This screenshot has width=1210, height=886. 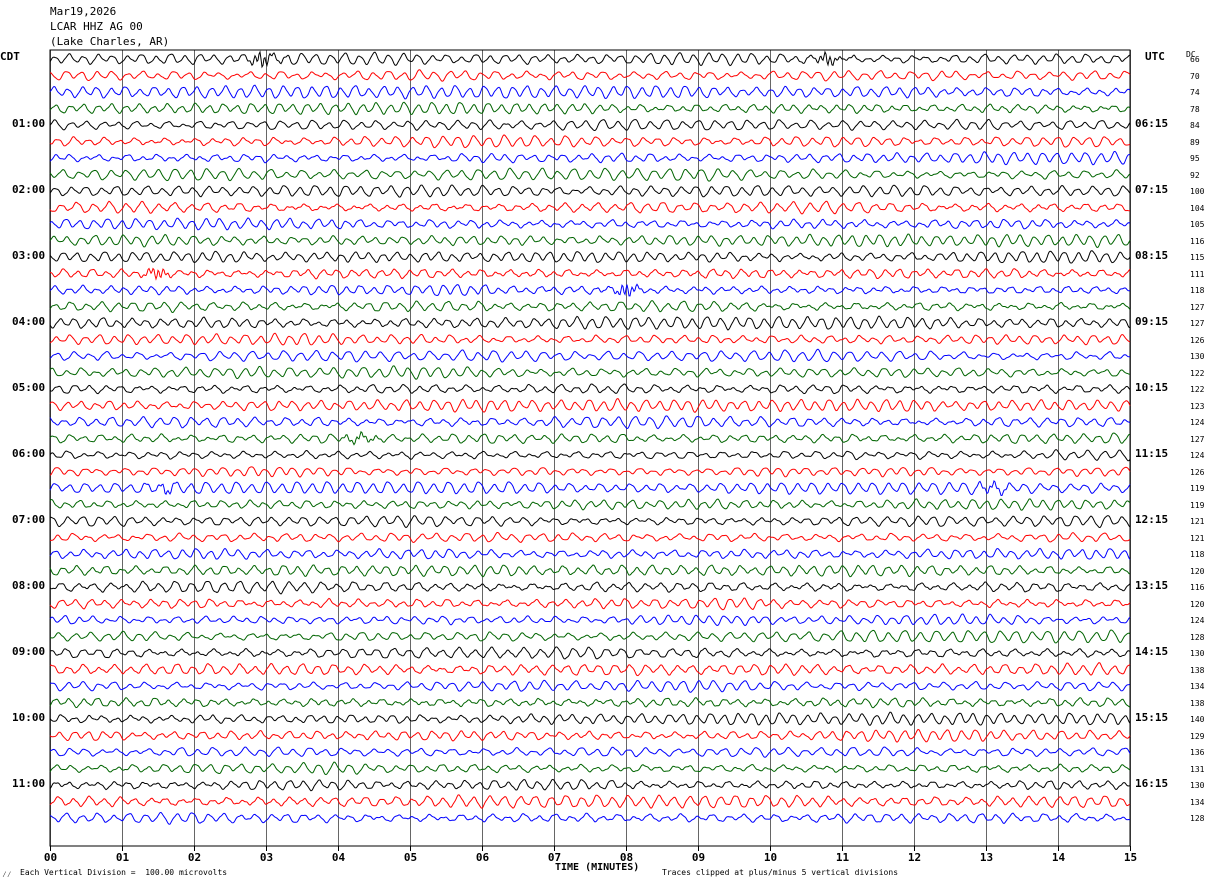 I want to click on utc-hour-label: 07:15, so click(x=1152, y=189).